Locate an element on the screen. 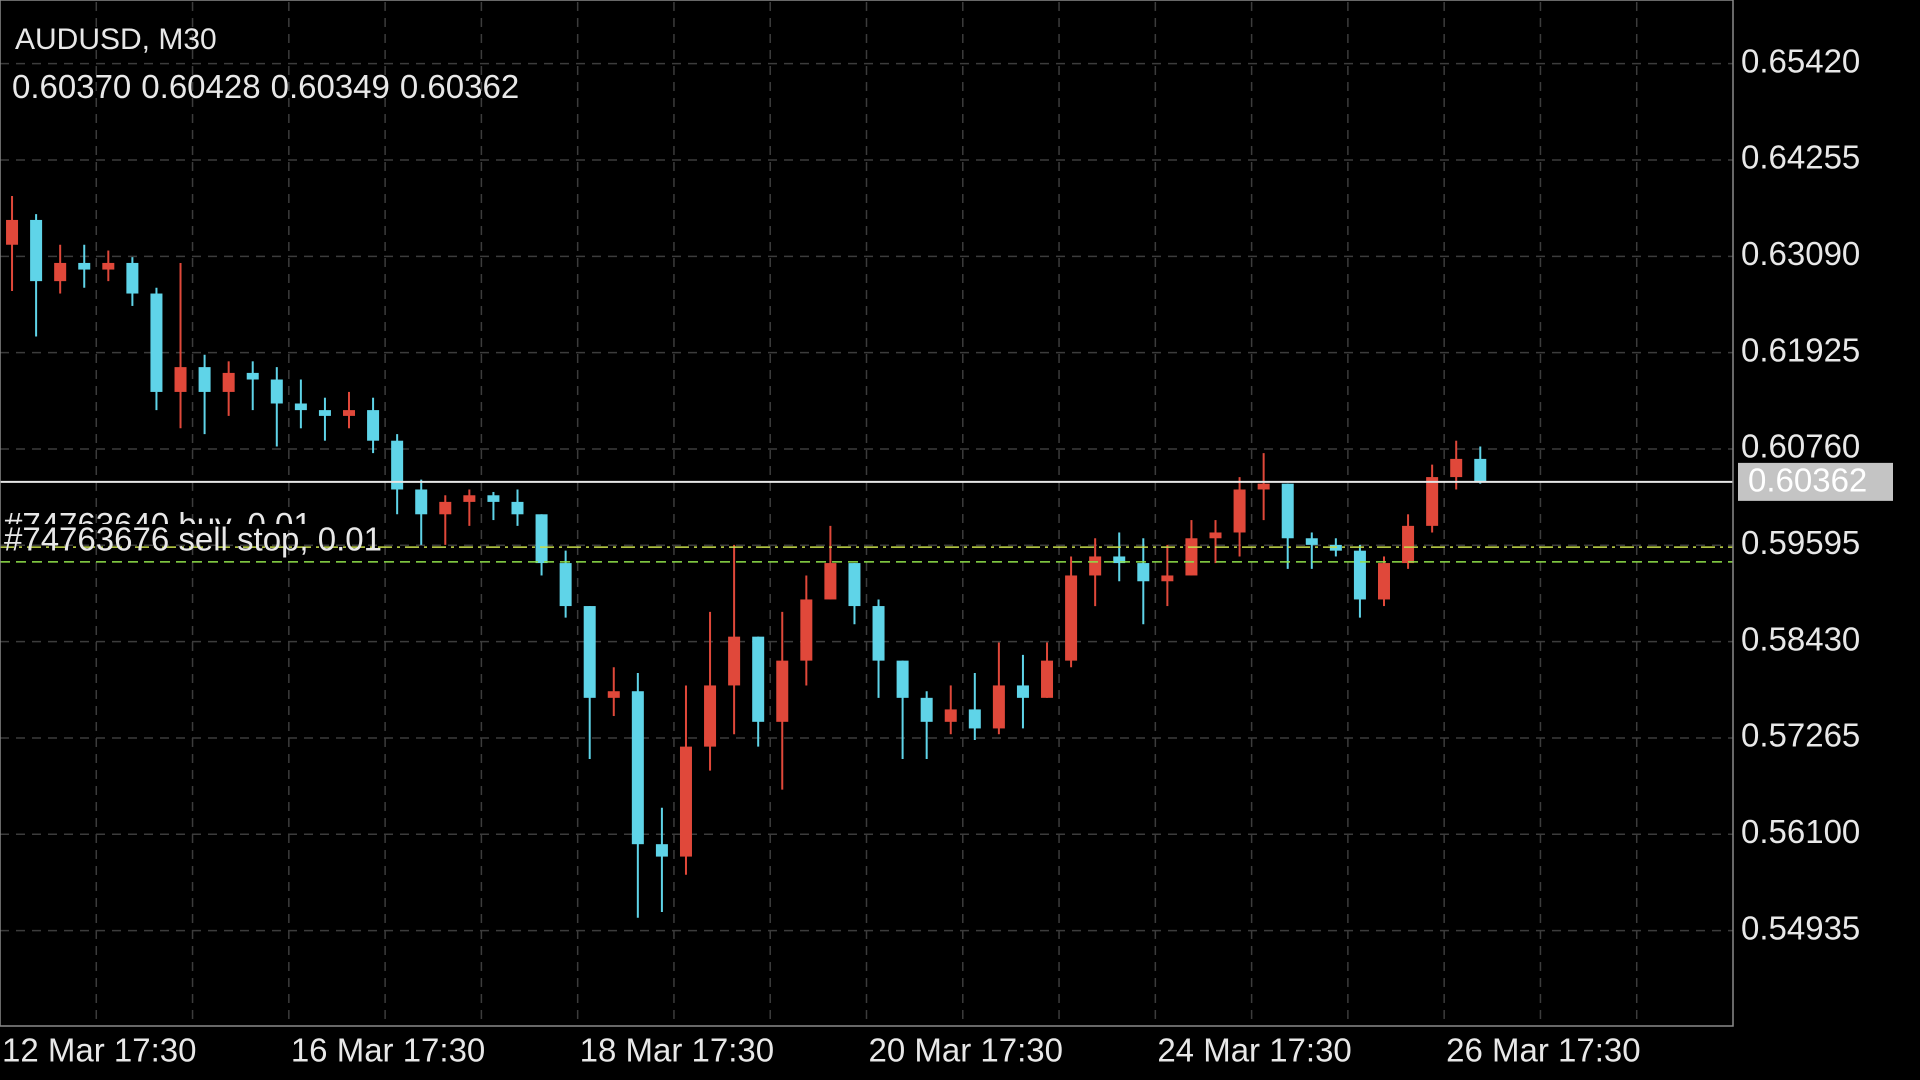  ohlc-value: 0.60370 is located at coordinates (71, 86).